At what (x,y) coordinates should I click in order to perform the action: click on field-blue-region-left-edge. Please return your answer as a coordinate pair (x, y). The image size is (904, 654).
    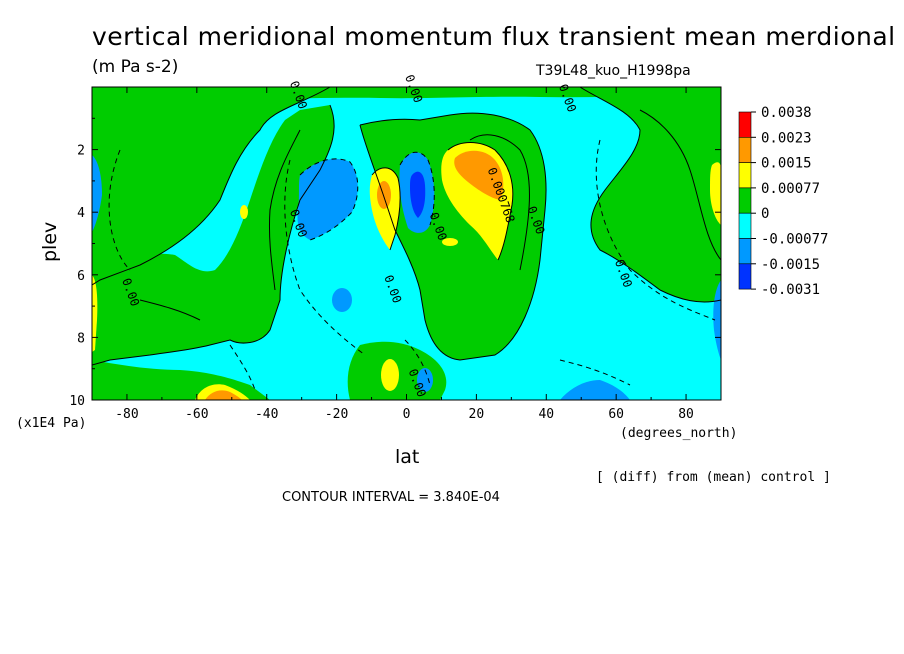
    Looking at the image, I should click on (97, 193).